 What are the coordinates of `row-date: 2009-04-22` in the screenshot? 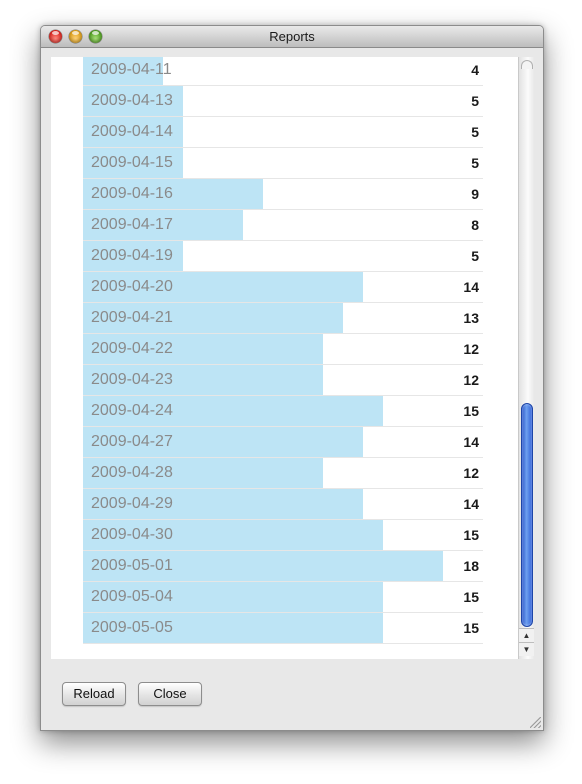 It's located at (132, 348).